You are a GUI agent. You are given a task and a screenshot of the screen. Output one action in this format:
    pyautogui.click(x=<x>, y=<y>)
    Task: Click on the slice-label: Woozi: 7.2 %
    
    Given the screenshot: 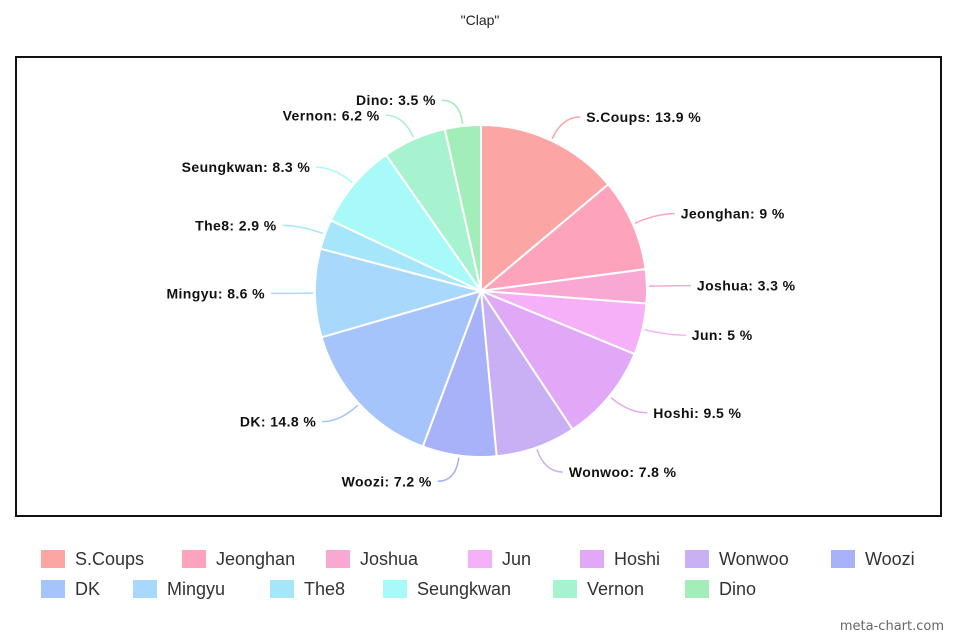 What is the action you would take?
    pyautogui.click(x=387, y=481)
    